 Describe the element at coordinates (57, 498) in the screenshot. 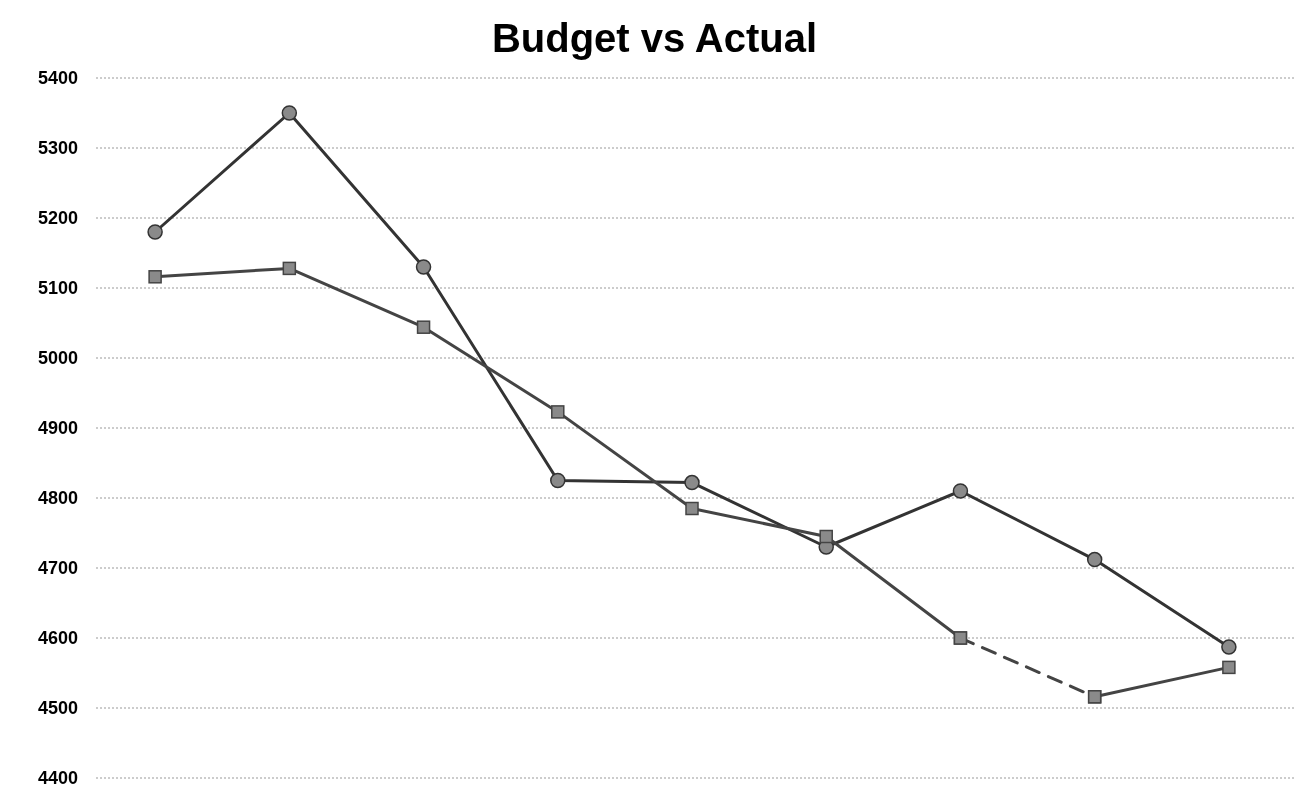

I see `y-tick-label: 4800` at that location.